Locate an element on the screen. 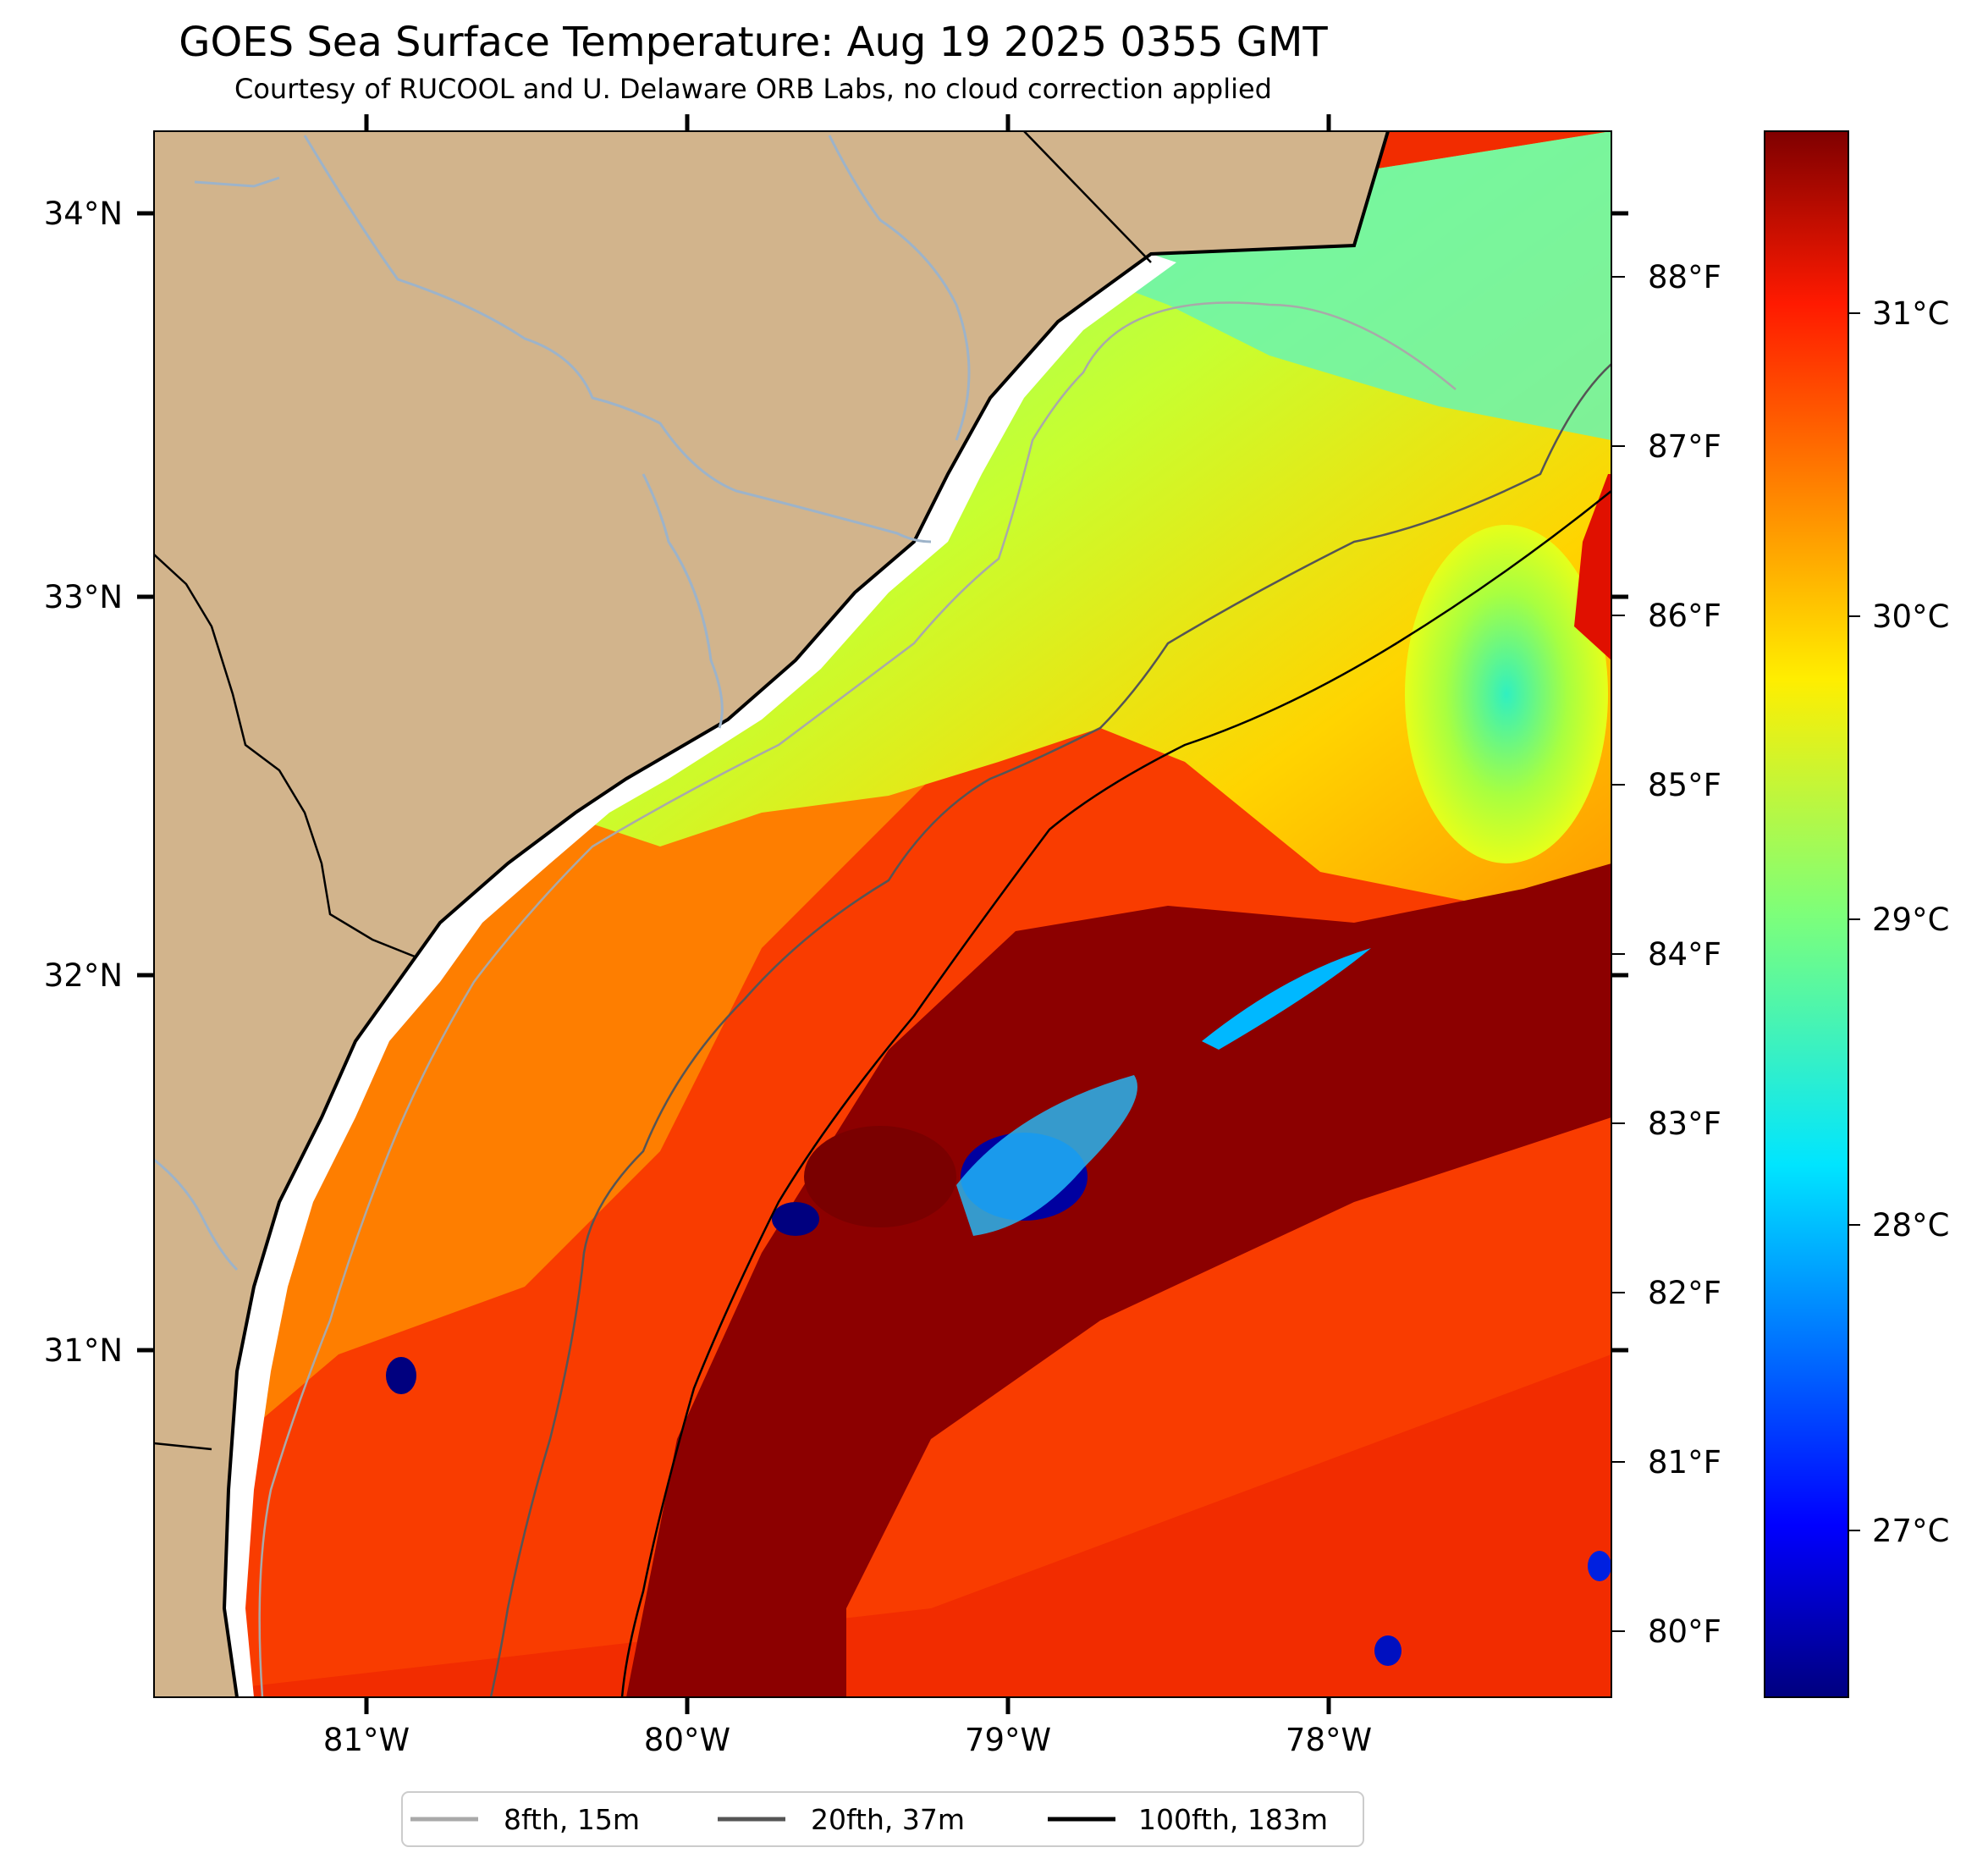  colorbar-tick-label: 29°C is located at coordinates (1910, 920).